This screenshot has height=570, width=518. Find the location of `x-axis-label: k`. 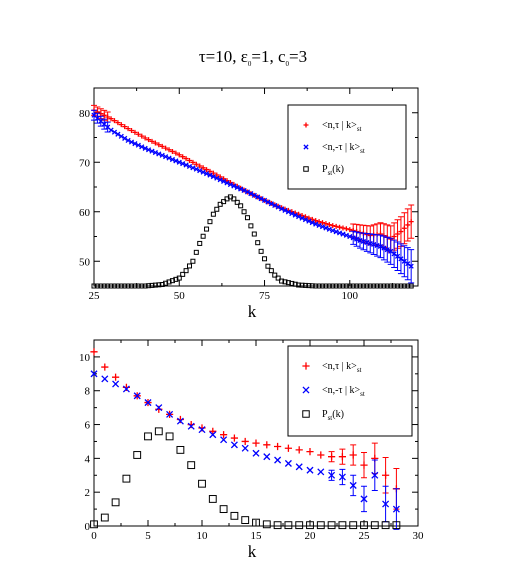

x-axis-label: k is located at coordinates (252, 311).